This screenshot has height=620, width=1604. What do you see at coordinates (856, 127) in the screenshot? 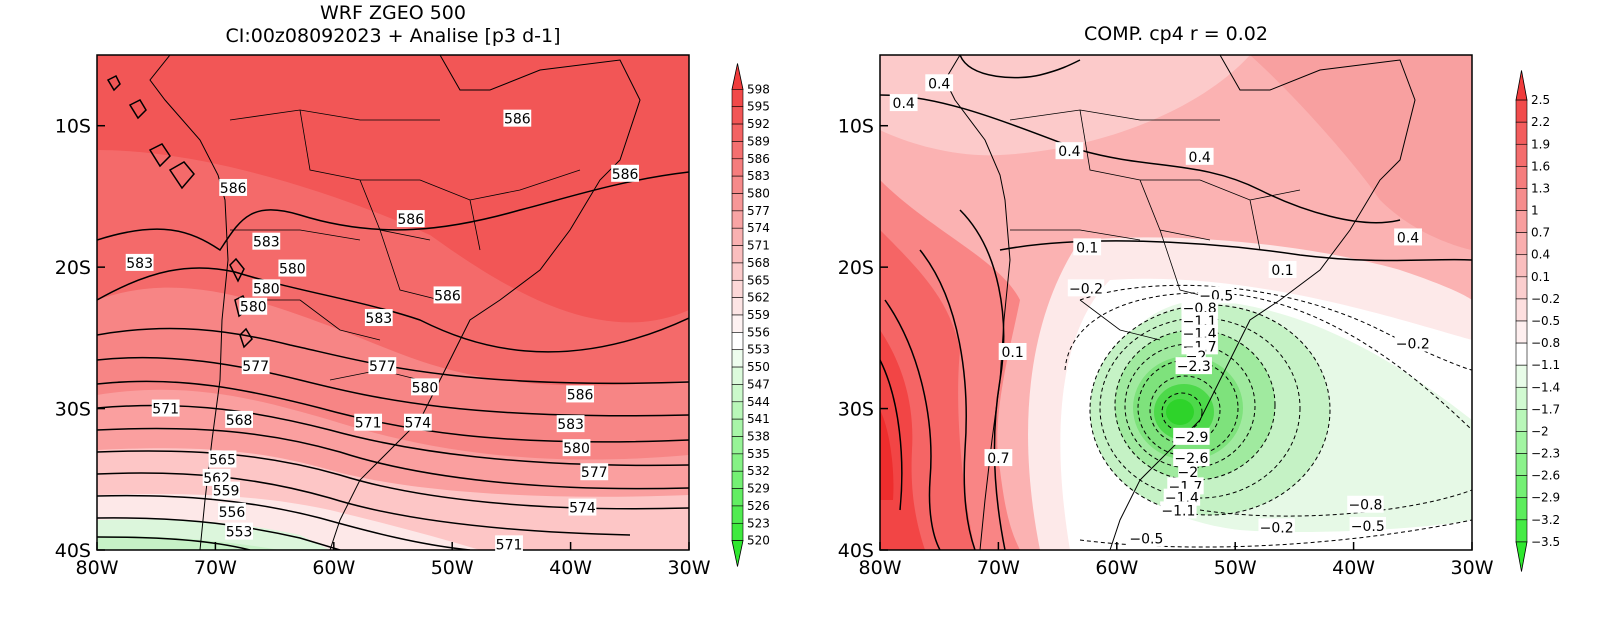
I see `y-tick-label: 10S` at bounding box center [856, 127].